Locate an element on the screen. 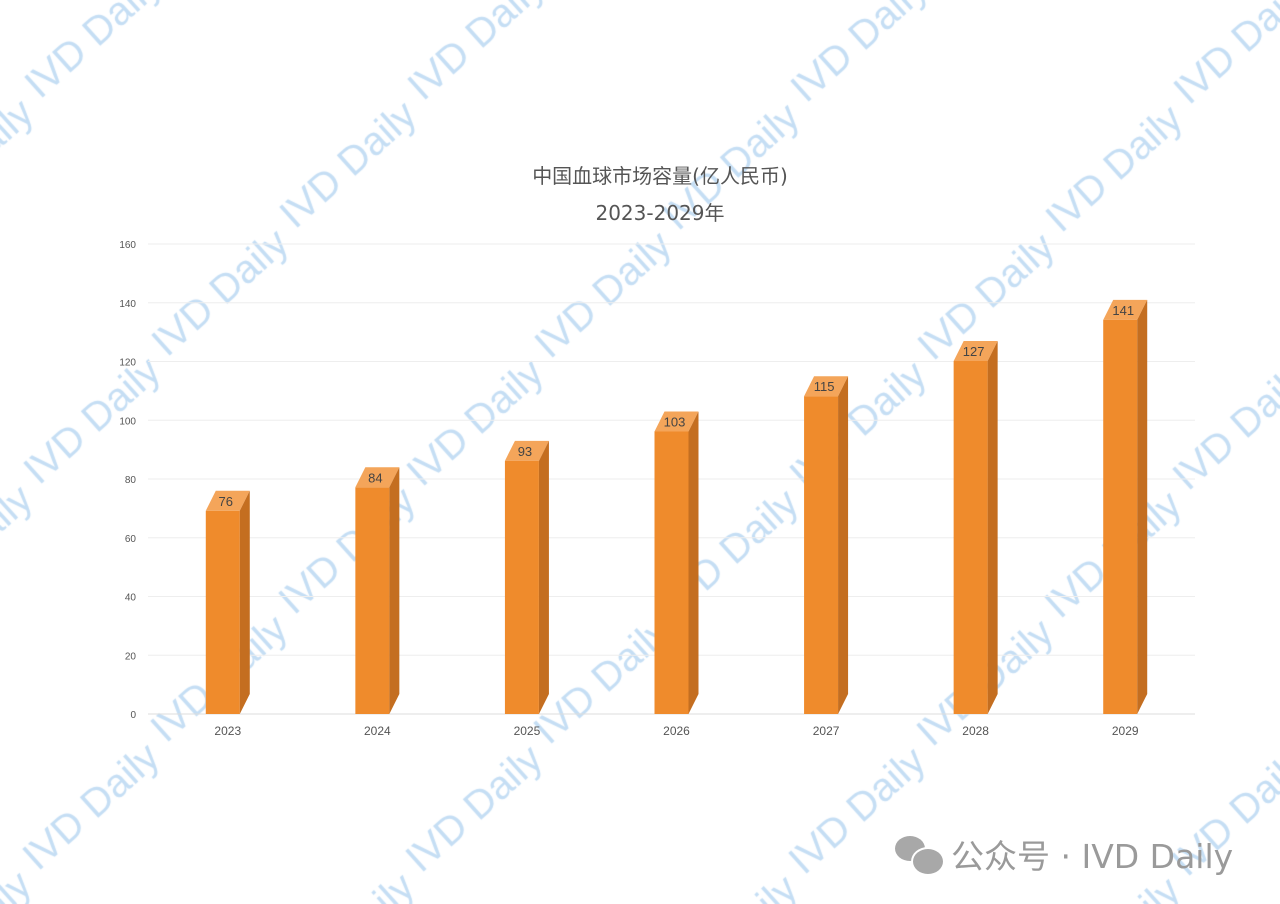 The image size is (1280, 904). footer-label: 公众号 · IVD Daily is located at coordinates (1092, 856).